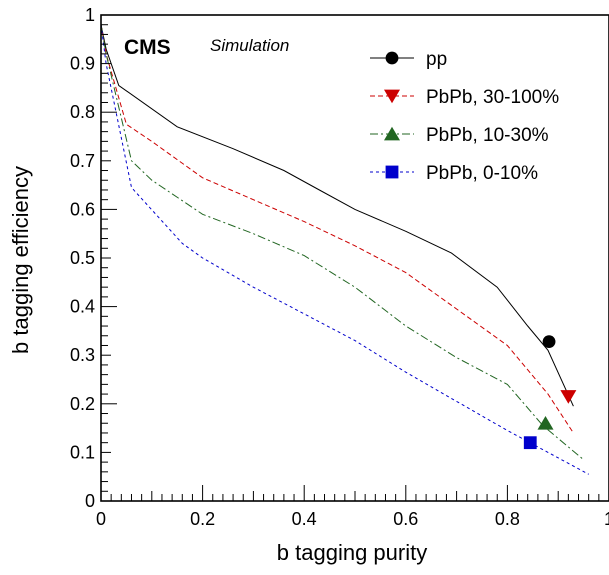  Describe the element at coordinates (249, 45) in the screenshot. I see `simulation-label: Simulation` at that location.